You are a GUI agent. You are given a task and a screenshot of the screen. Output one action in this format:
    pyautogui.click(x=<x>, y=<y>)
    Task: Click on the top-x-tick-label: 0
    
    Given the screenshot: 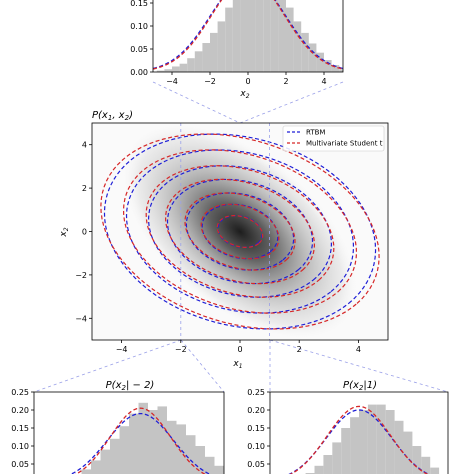 What is the action you would take?
    pyautogui.click(x=247, y=81)
    